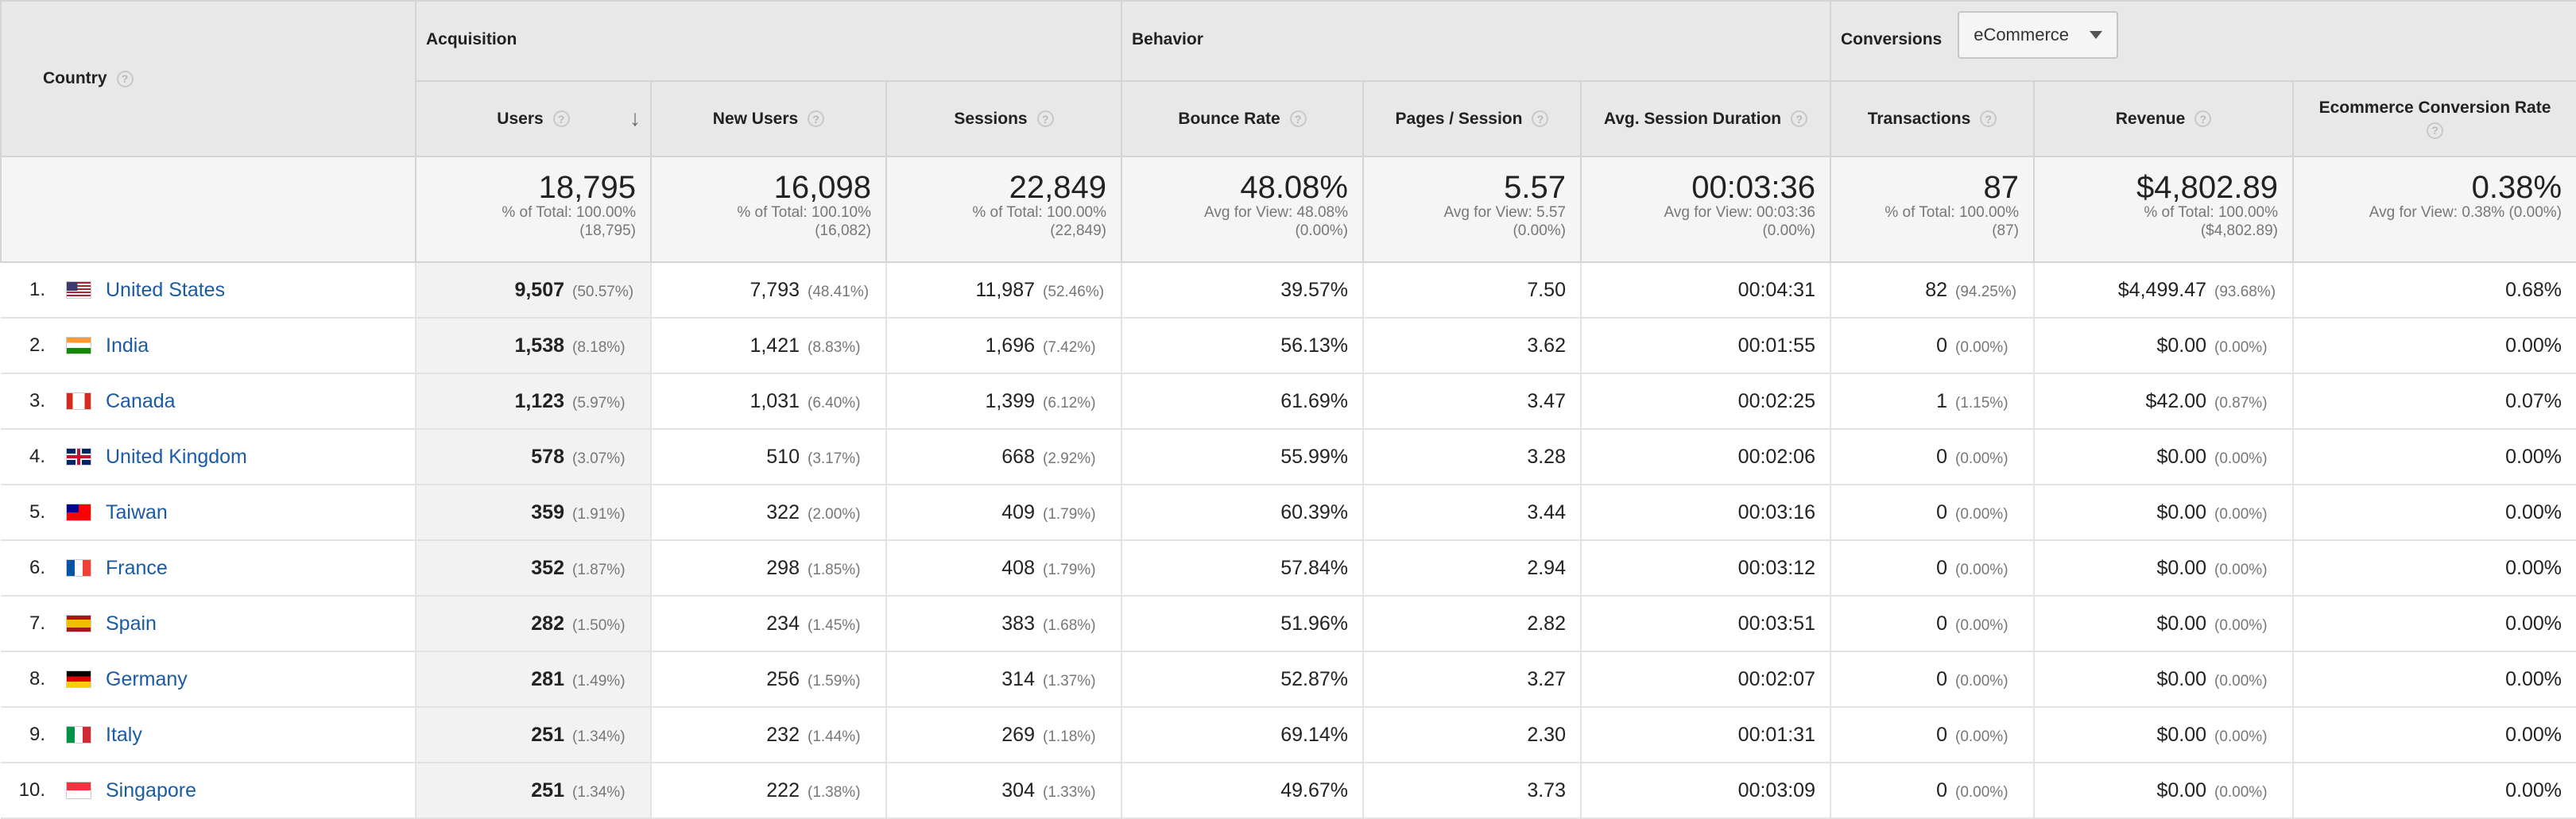  What do you see at coordinates (539, 289) in the screenshot?
I see `users-value: 9,507` at bounding box center [539, 289].